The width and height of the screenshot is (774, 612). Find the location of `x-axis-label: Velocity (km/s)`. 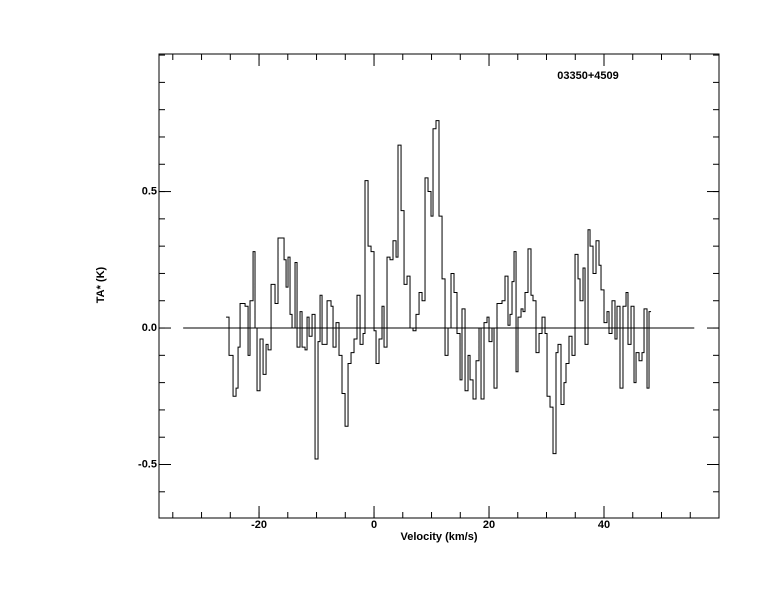

x-axis-label: Velocity (km/s) is located at coordinates (438, 537).